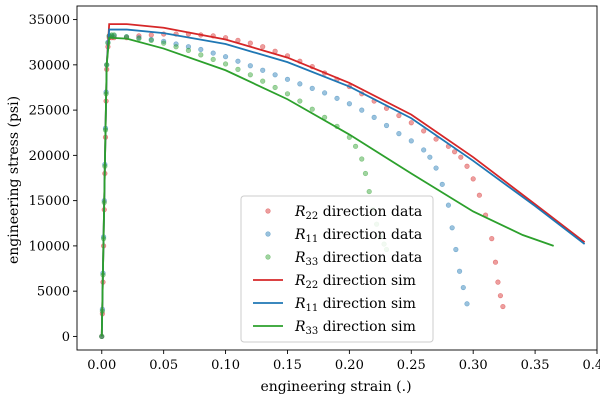 Image resolution: width=600 pixels, height=400 pixels. What do you see at coordinates (535, 365) in the screenshot?
I see `x-tick-label: 0.35` at bounding box center [535, 365].